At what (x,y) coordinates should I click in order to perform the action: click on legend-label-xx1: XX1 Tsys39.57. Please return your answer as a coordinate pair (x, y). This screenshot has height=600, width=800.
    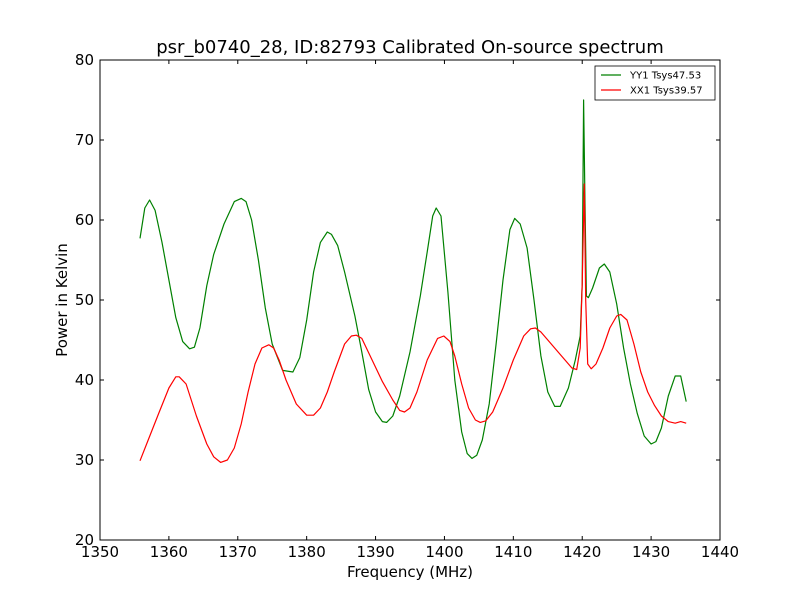
    Looking at the image, I should click on (666, 91).